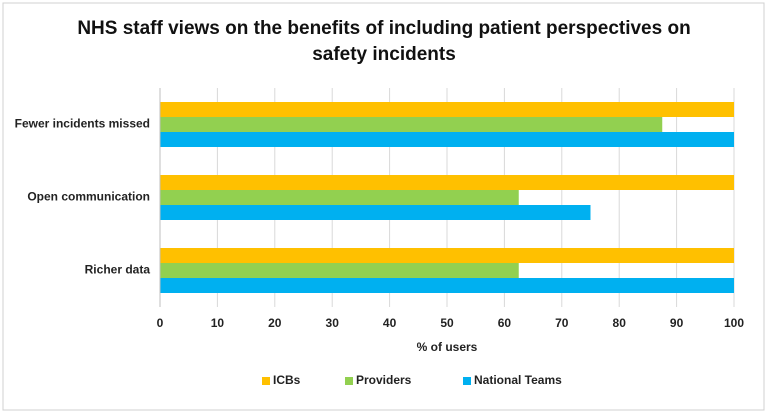 The height and width of the screenshot is (414, 768). What do you see at coordinates (88, 197) in the screenshot?
I see `y-tick-label: Open communication` at bounding box center [88, 197].